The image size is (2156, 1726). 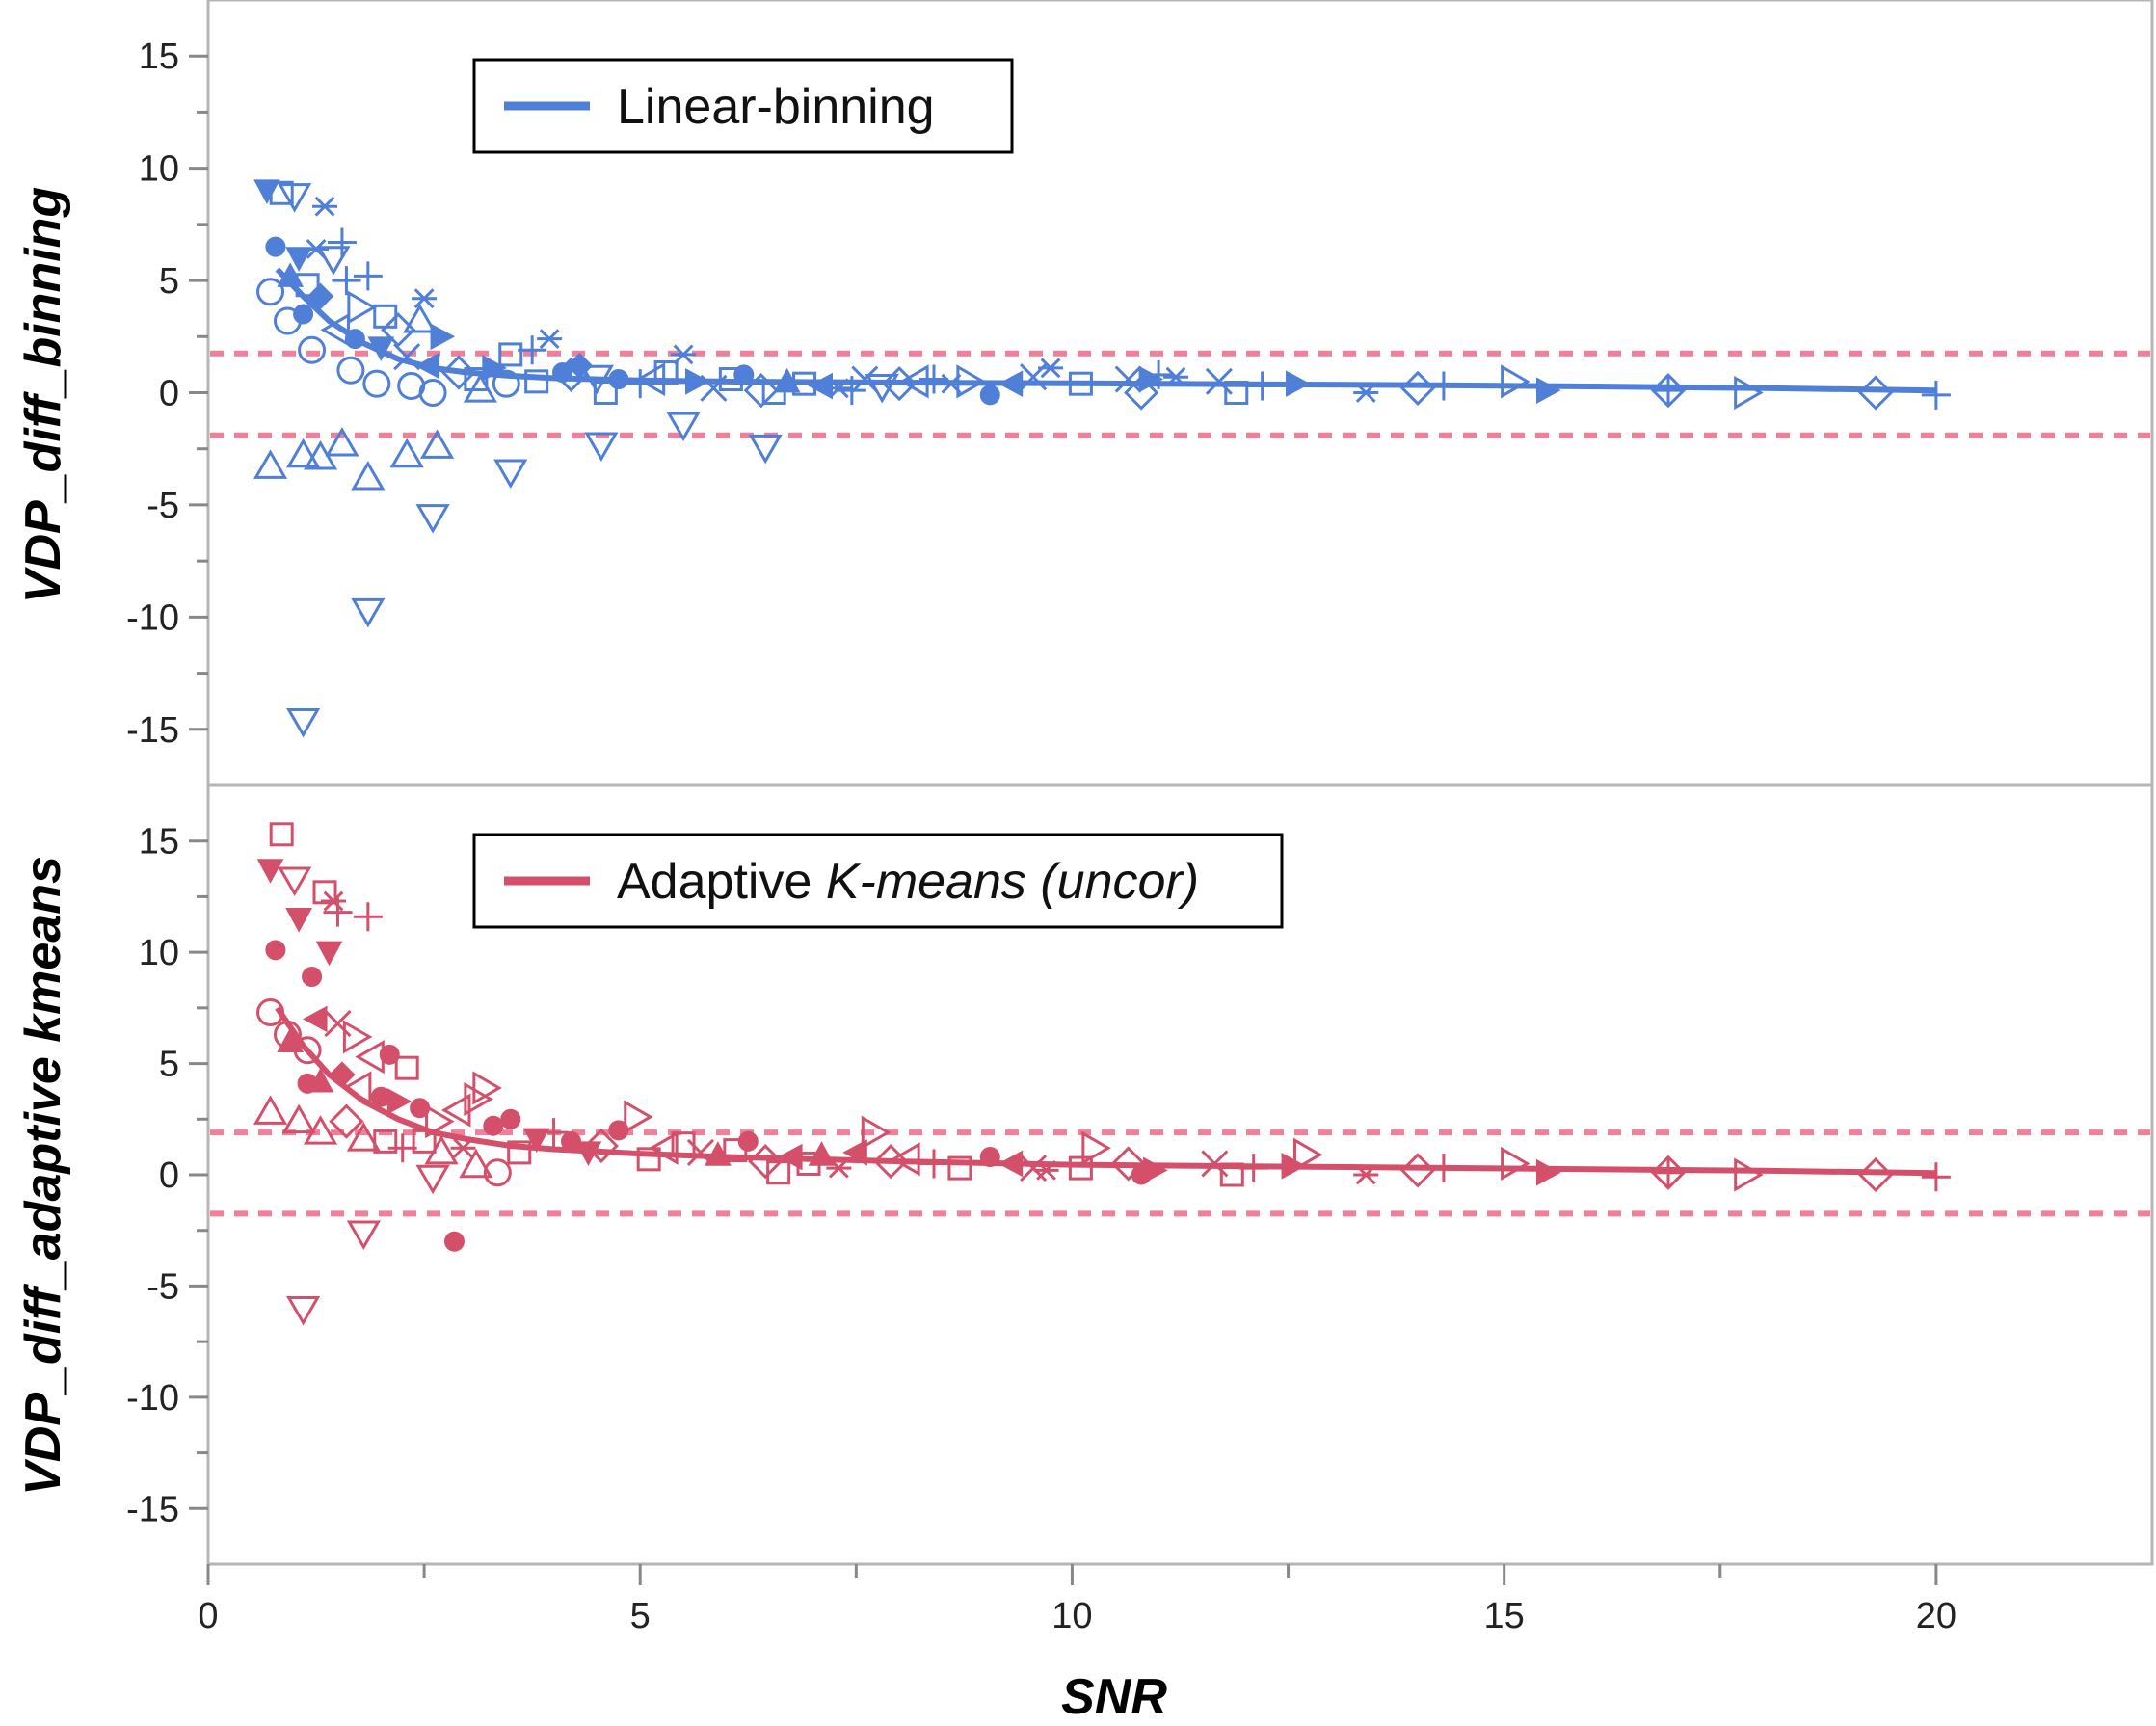 I want to click on y-tick-label: 0, so click(x=169, y=1176).